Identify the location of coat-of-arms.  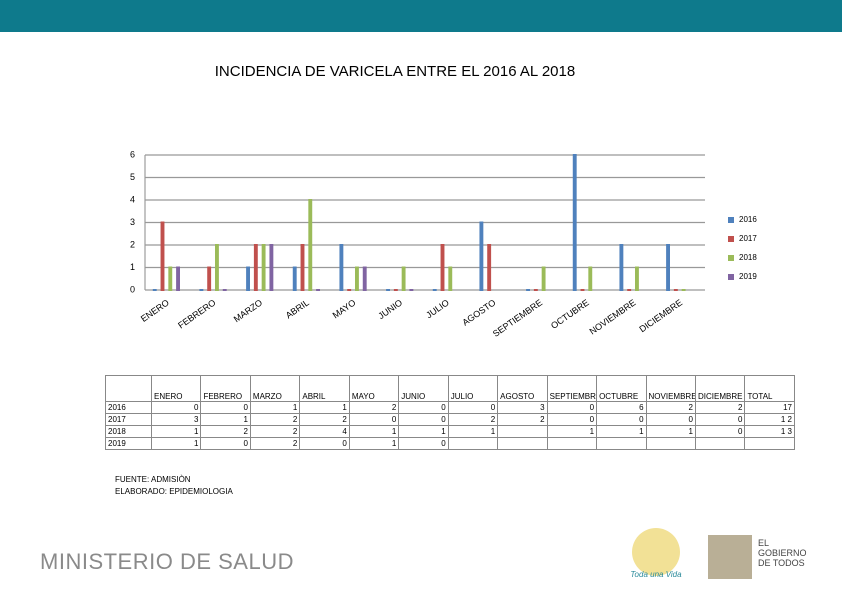
(730, 557).